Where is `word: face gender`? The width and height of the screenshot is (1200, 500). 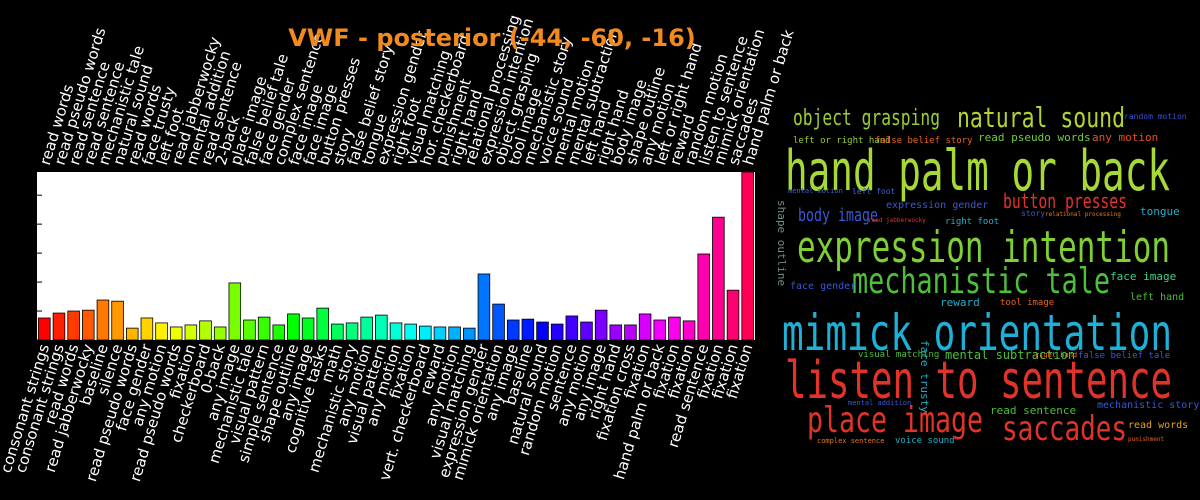 word: face gender is located at coordinates (823, 286).